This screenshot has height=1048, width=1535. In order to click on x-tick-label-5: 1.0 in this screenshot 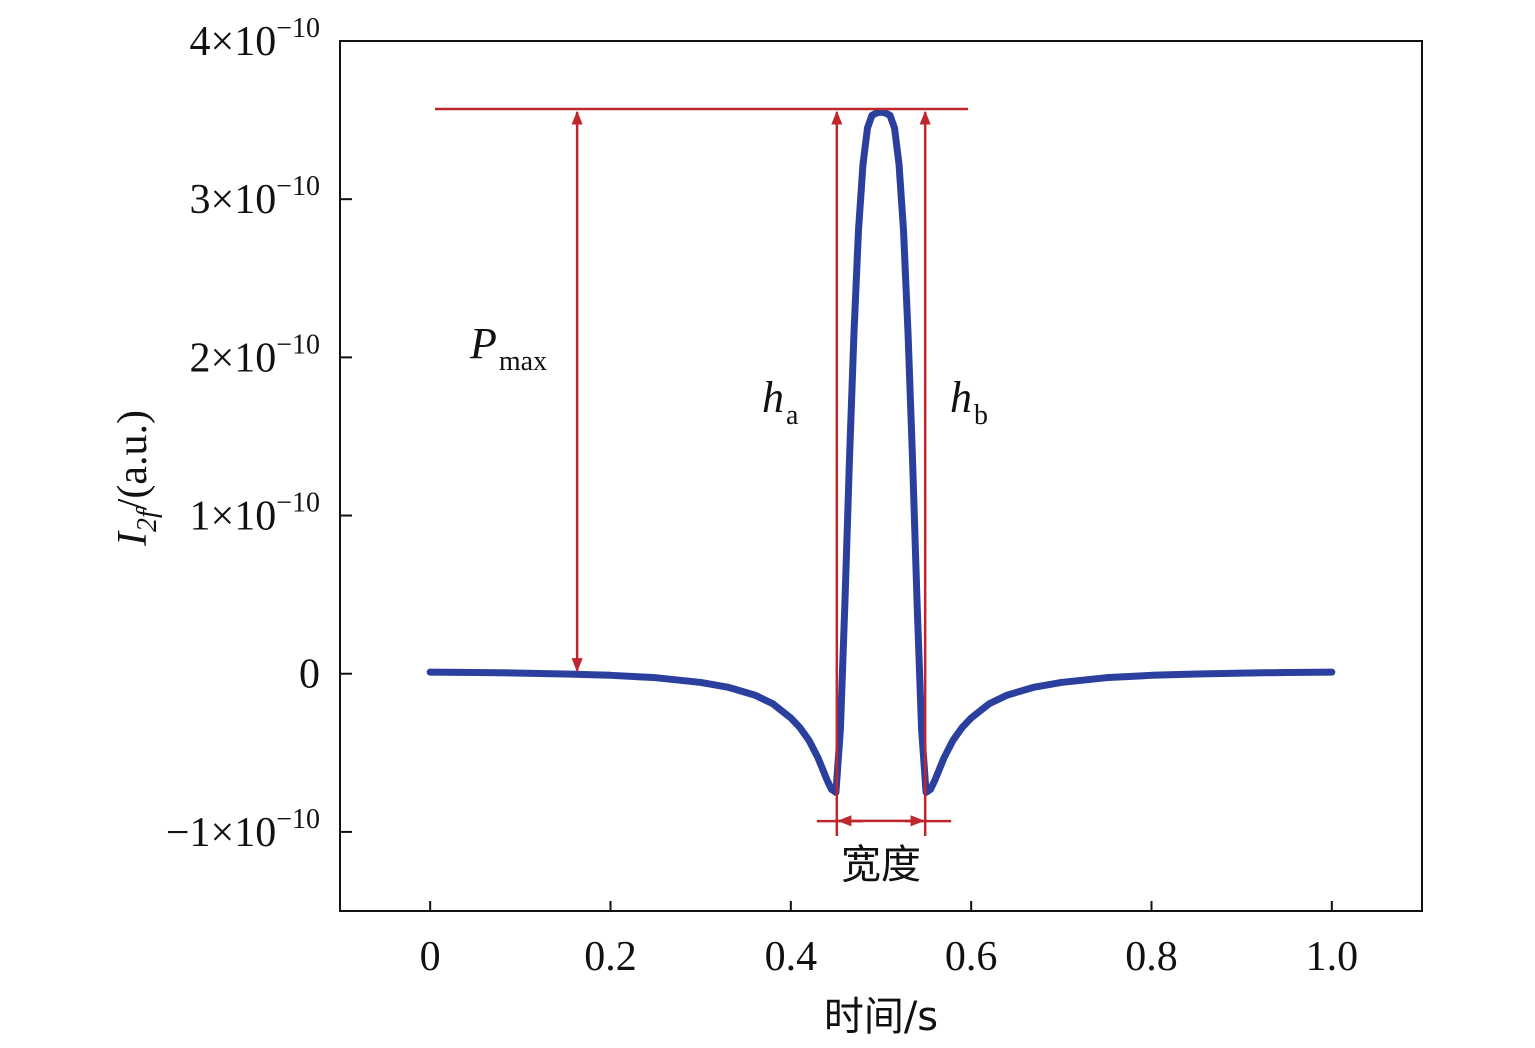, I will do `click(1332, 957)`.